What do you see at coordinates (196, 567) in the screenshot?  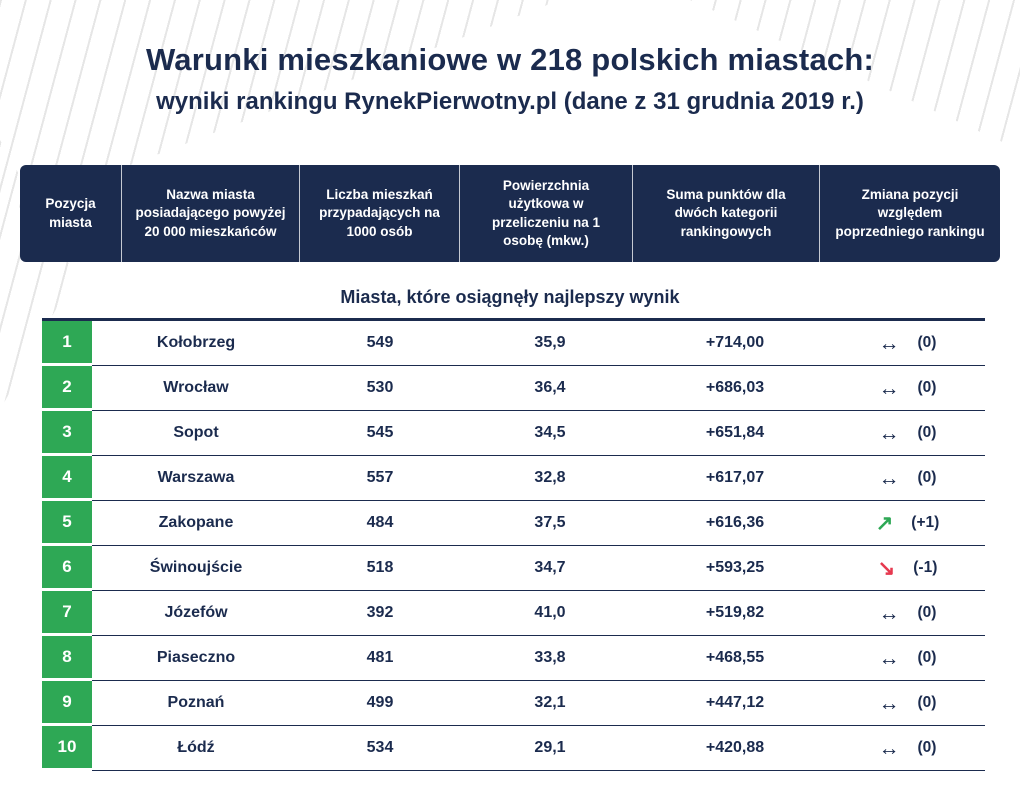 I see `city-name: Świnoujście` at bounding box center [196, 567].